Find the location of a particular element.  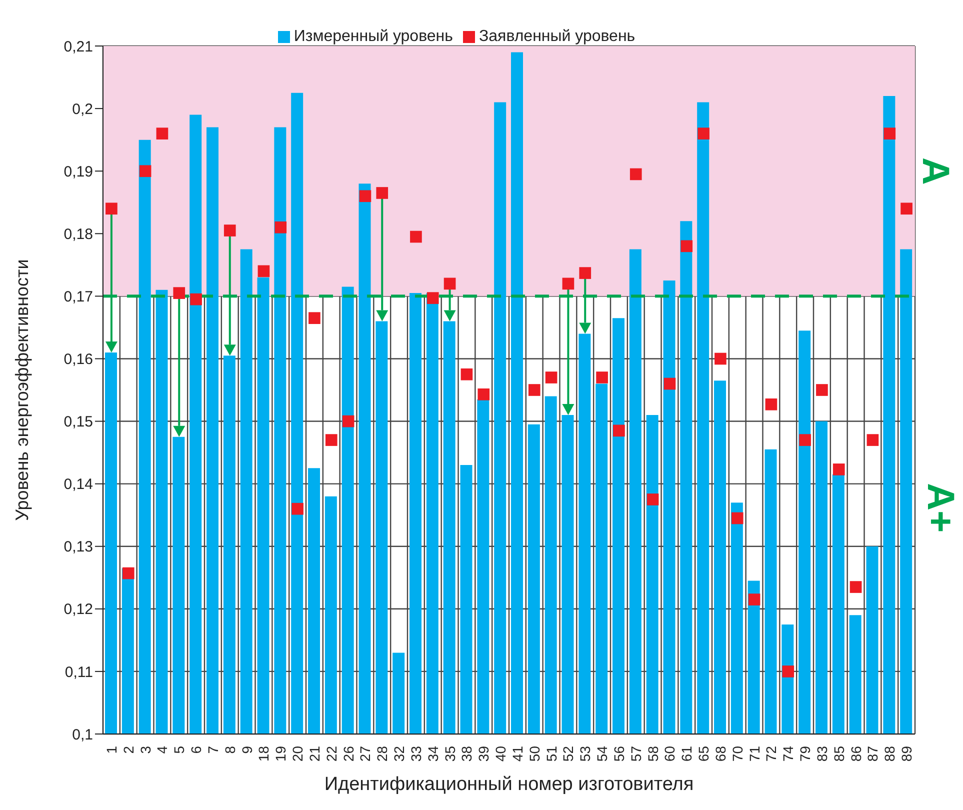

x-tick-label: 34 is located at coordinates (432, 754).